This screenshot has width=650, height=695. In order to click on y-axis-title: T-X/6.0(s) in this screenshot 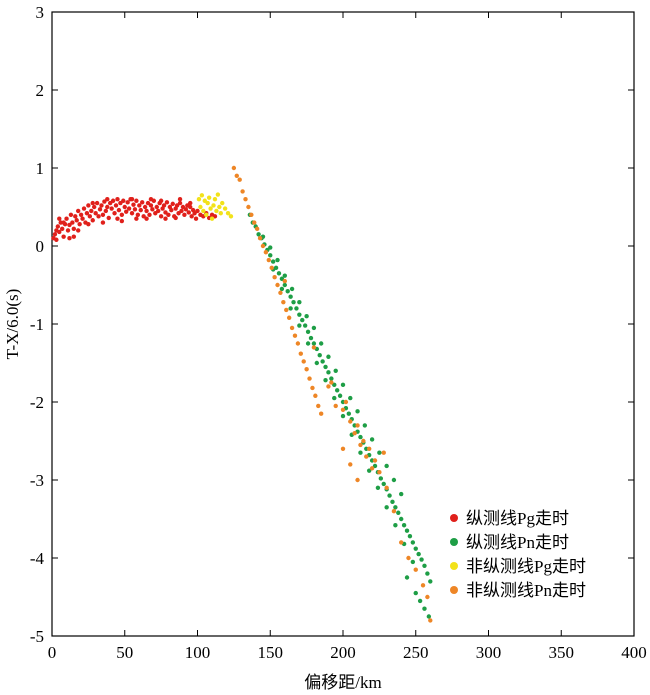, I will do `click(12, 324)`.